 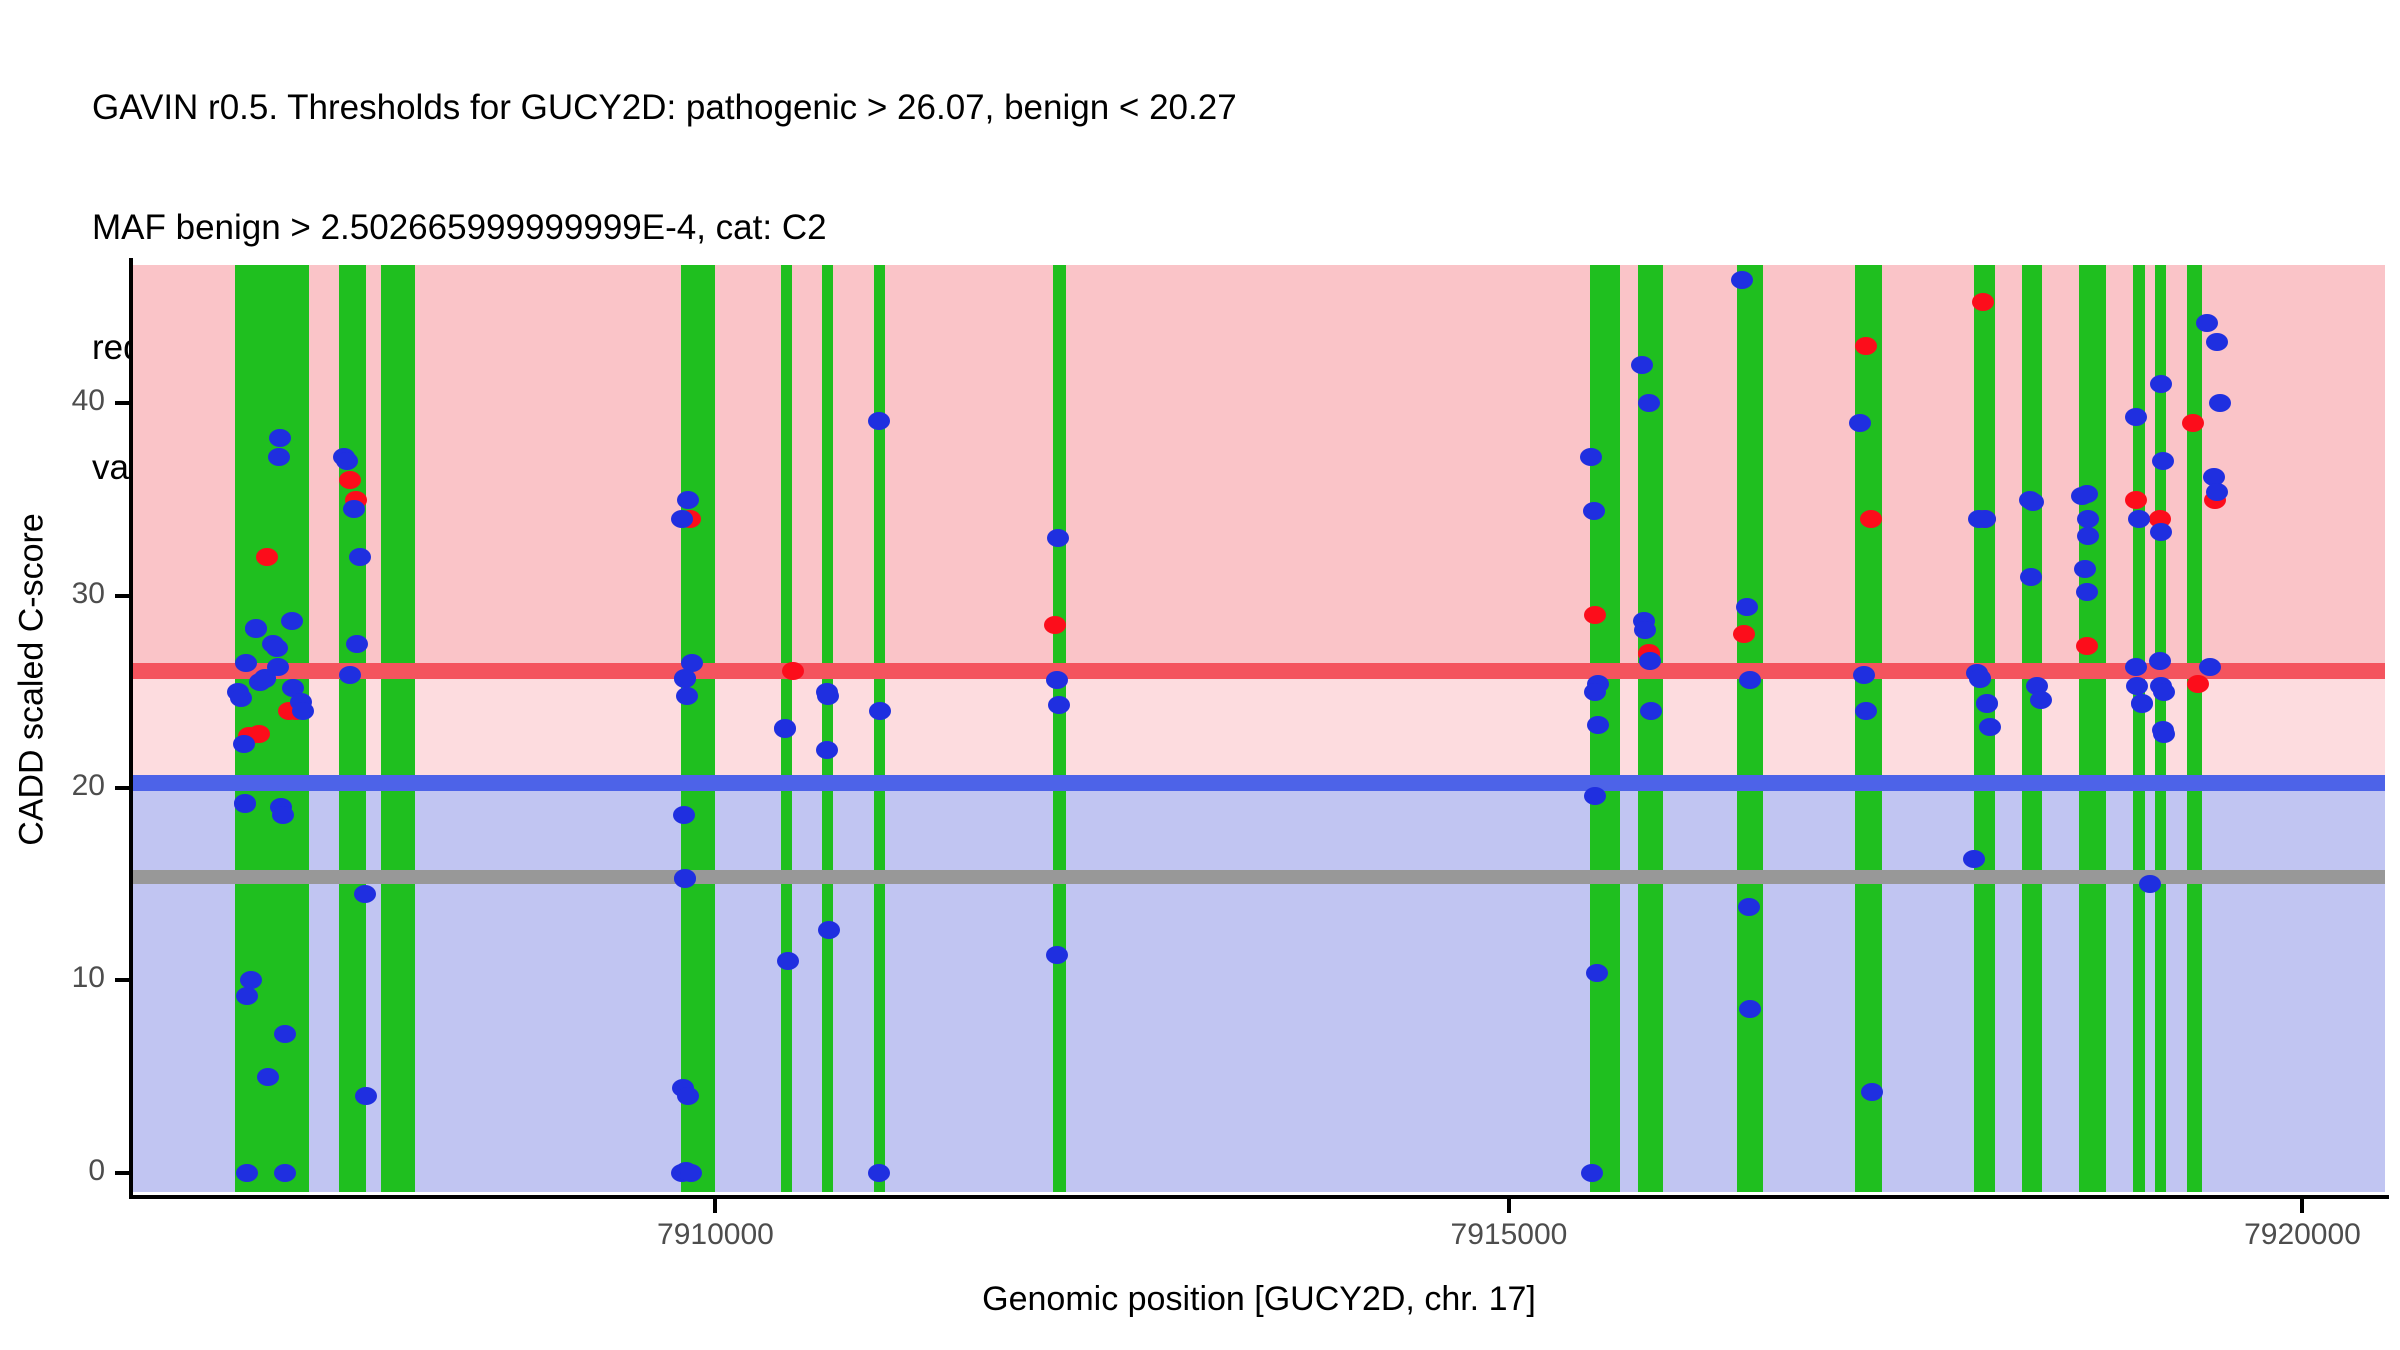 What do you see at coordinates (88, 786) in the screenshot?
I see `y-tick-label: 20` at bounding box center [88, 786].